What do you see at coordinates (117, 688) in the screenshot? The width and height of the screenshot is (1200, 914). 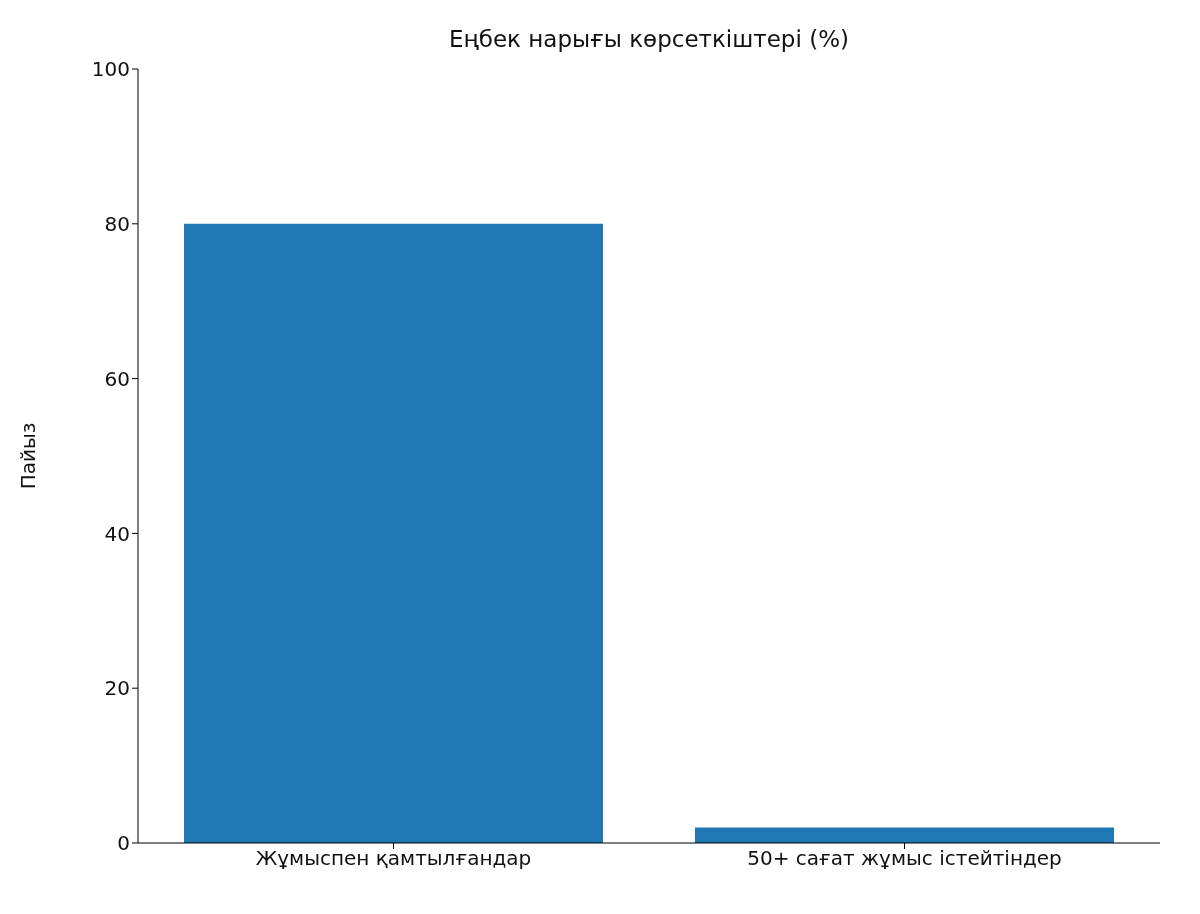 I see `y-tick-label: 20` at bounding box center [117, 688].